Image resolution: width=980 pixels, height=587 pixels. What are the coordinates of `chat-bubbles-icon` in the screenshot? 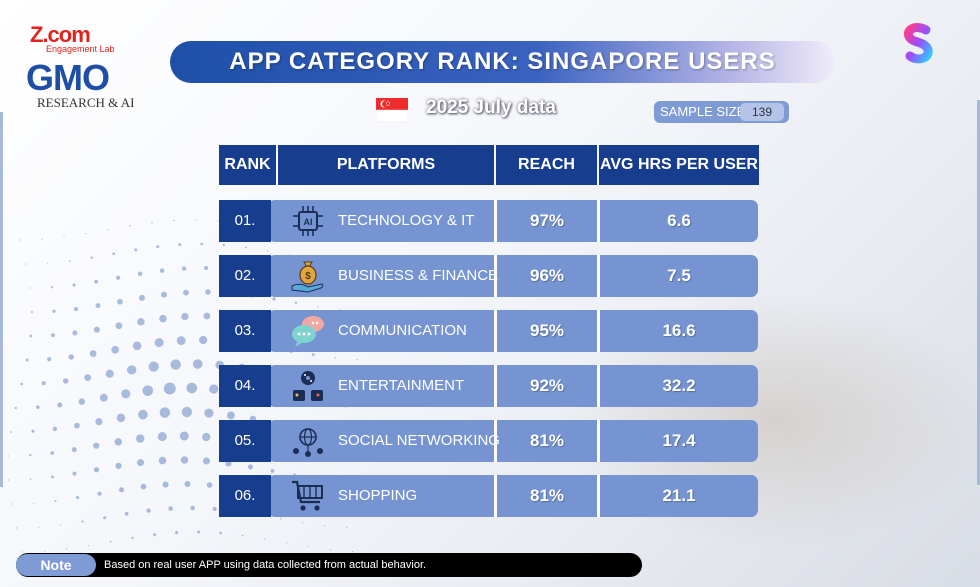 It's located at (308, 331).